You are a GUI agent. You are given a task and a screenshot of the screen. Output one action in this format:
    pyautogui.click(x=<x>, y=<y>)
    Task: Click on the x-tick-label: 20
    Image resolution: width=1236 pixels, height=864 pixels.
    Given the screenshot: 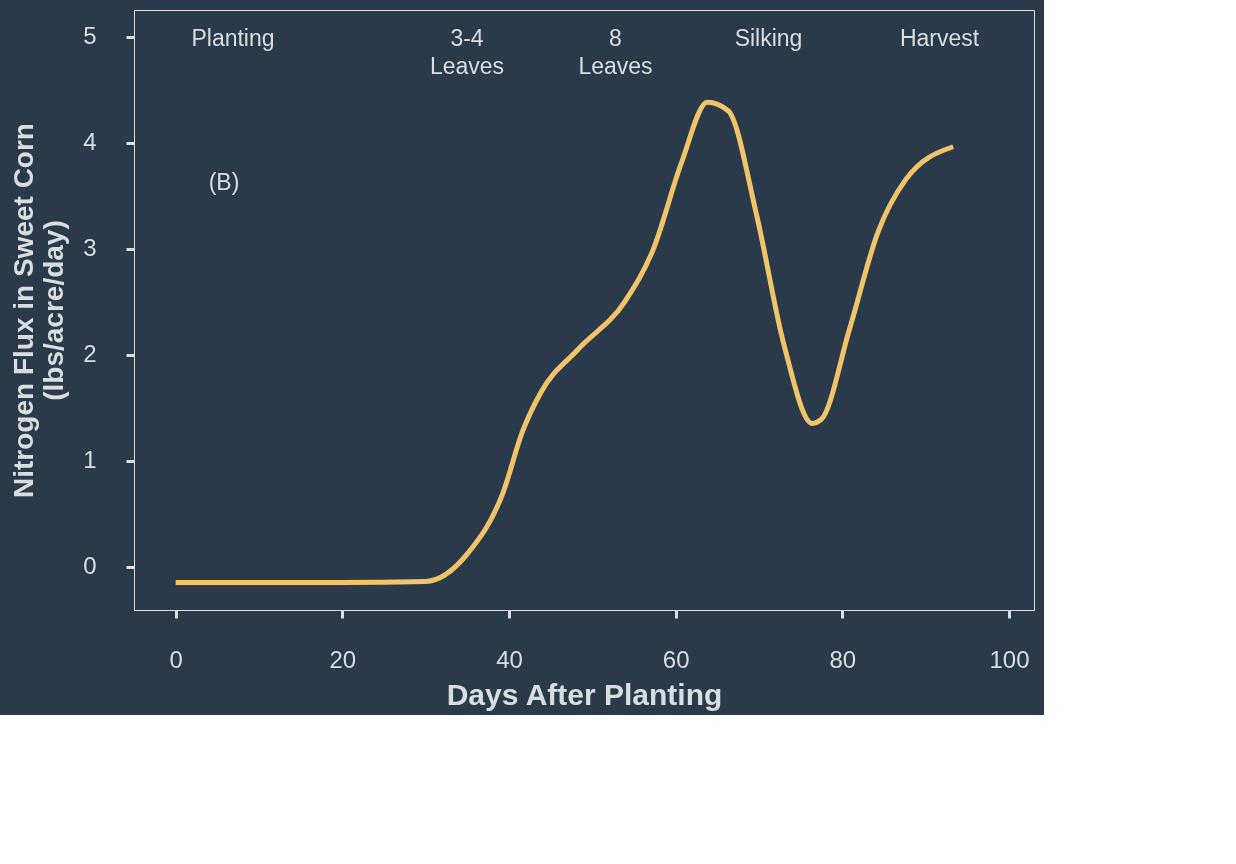 What is the action you would take?
    pyautogui.click(x=343, y=659)
    